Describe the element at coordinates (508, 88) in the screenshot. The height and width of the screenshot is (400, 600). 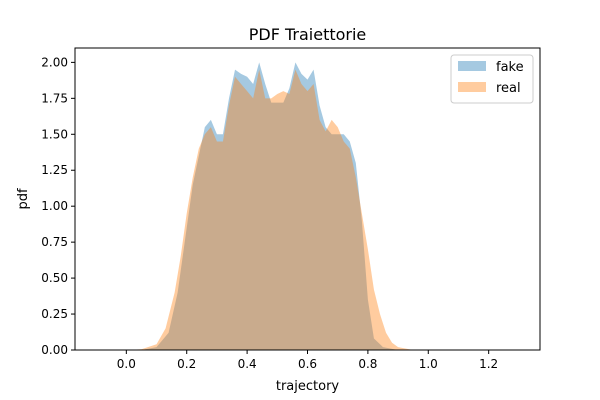
I see `legend-label-real: real` at that location.